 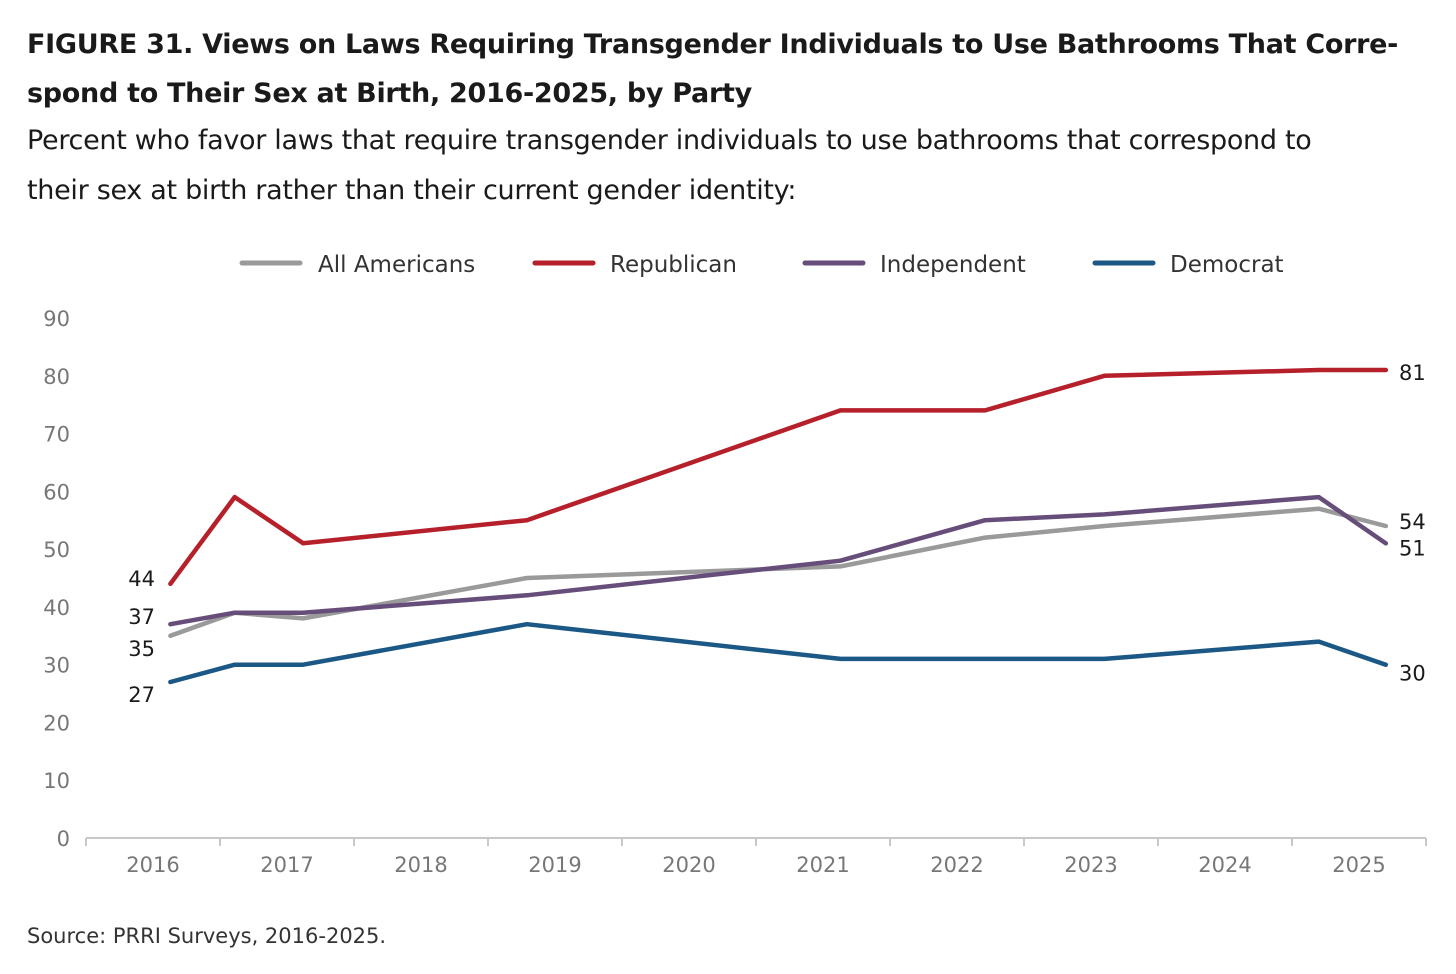 I want to click on data-label-start: 35, so click(x=141, y=649).